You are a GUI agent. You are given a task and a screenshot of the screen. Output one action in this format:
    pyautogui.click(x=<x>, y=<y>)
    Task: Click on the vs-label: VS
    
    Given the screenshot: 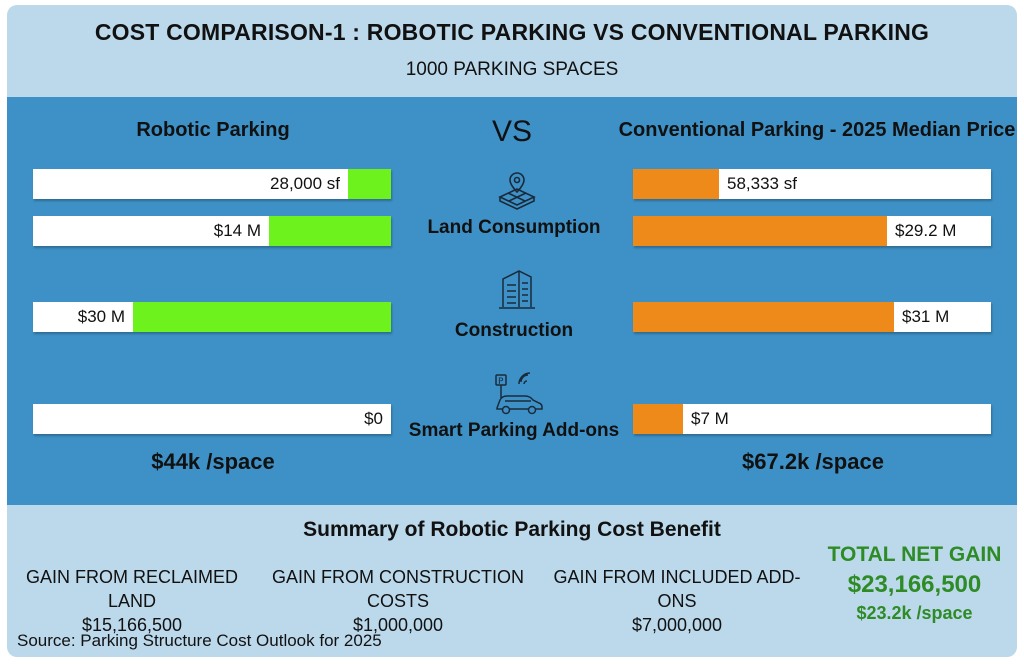 What is the action you would take?
    pyautogui.click(x=512, y=131)
    